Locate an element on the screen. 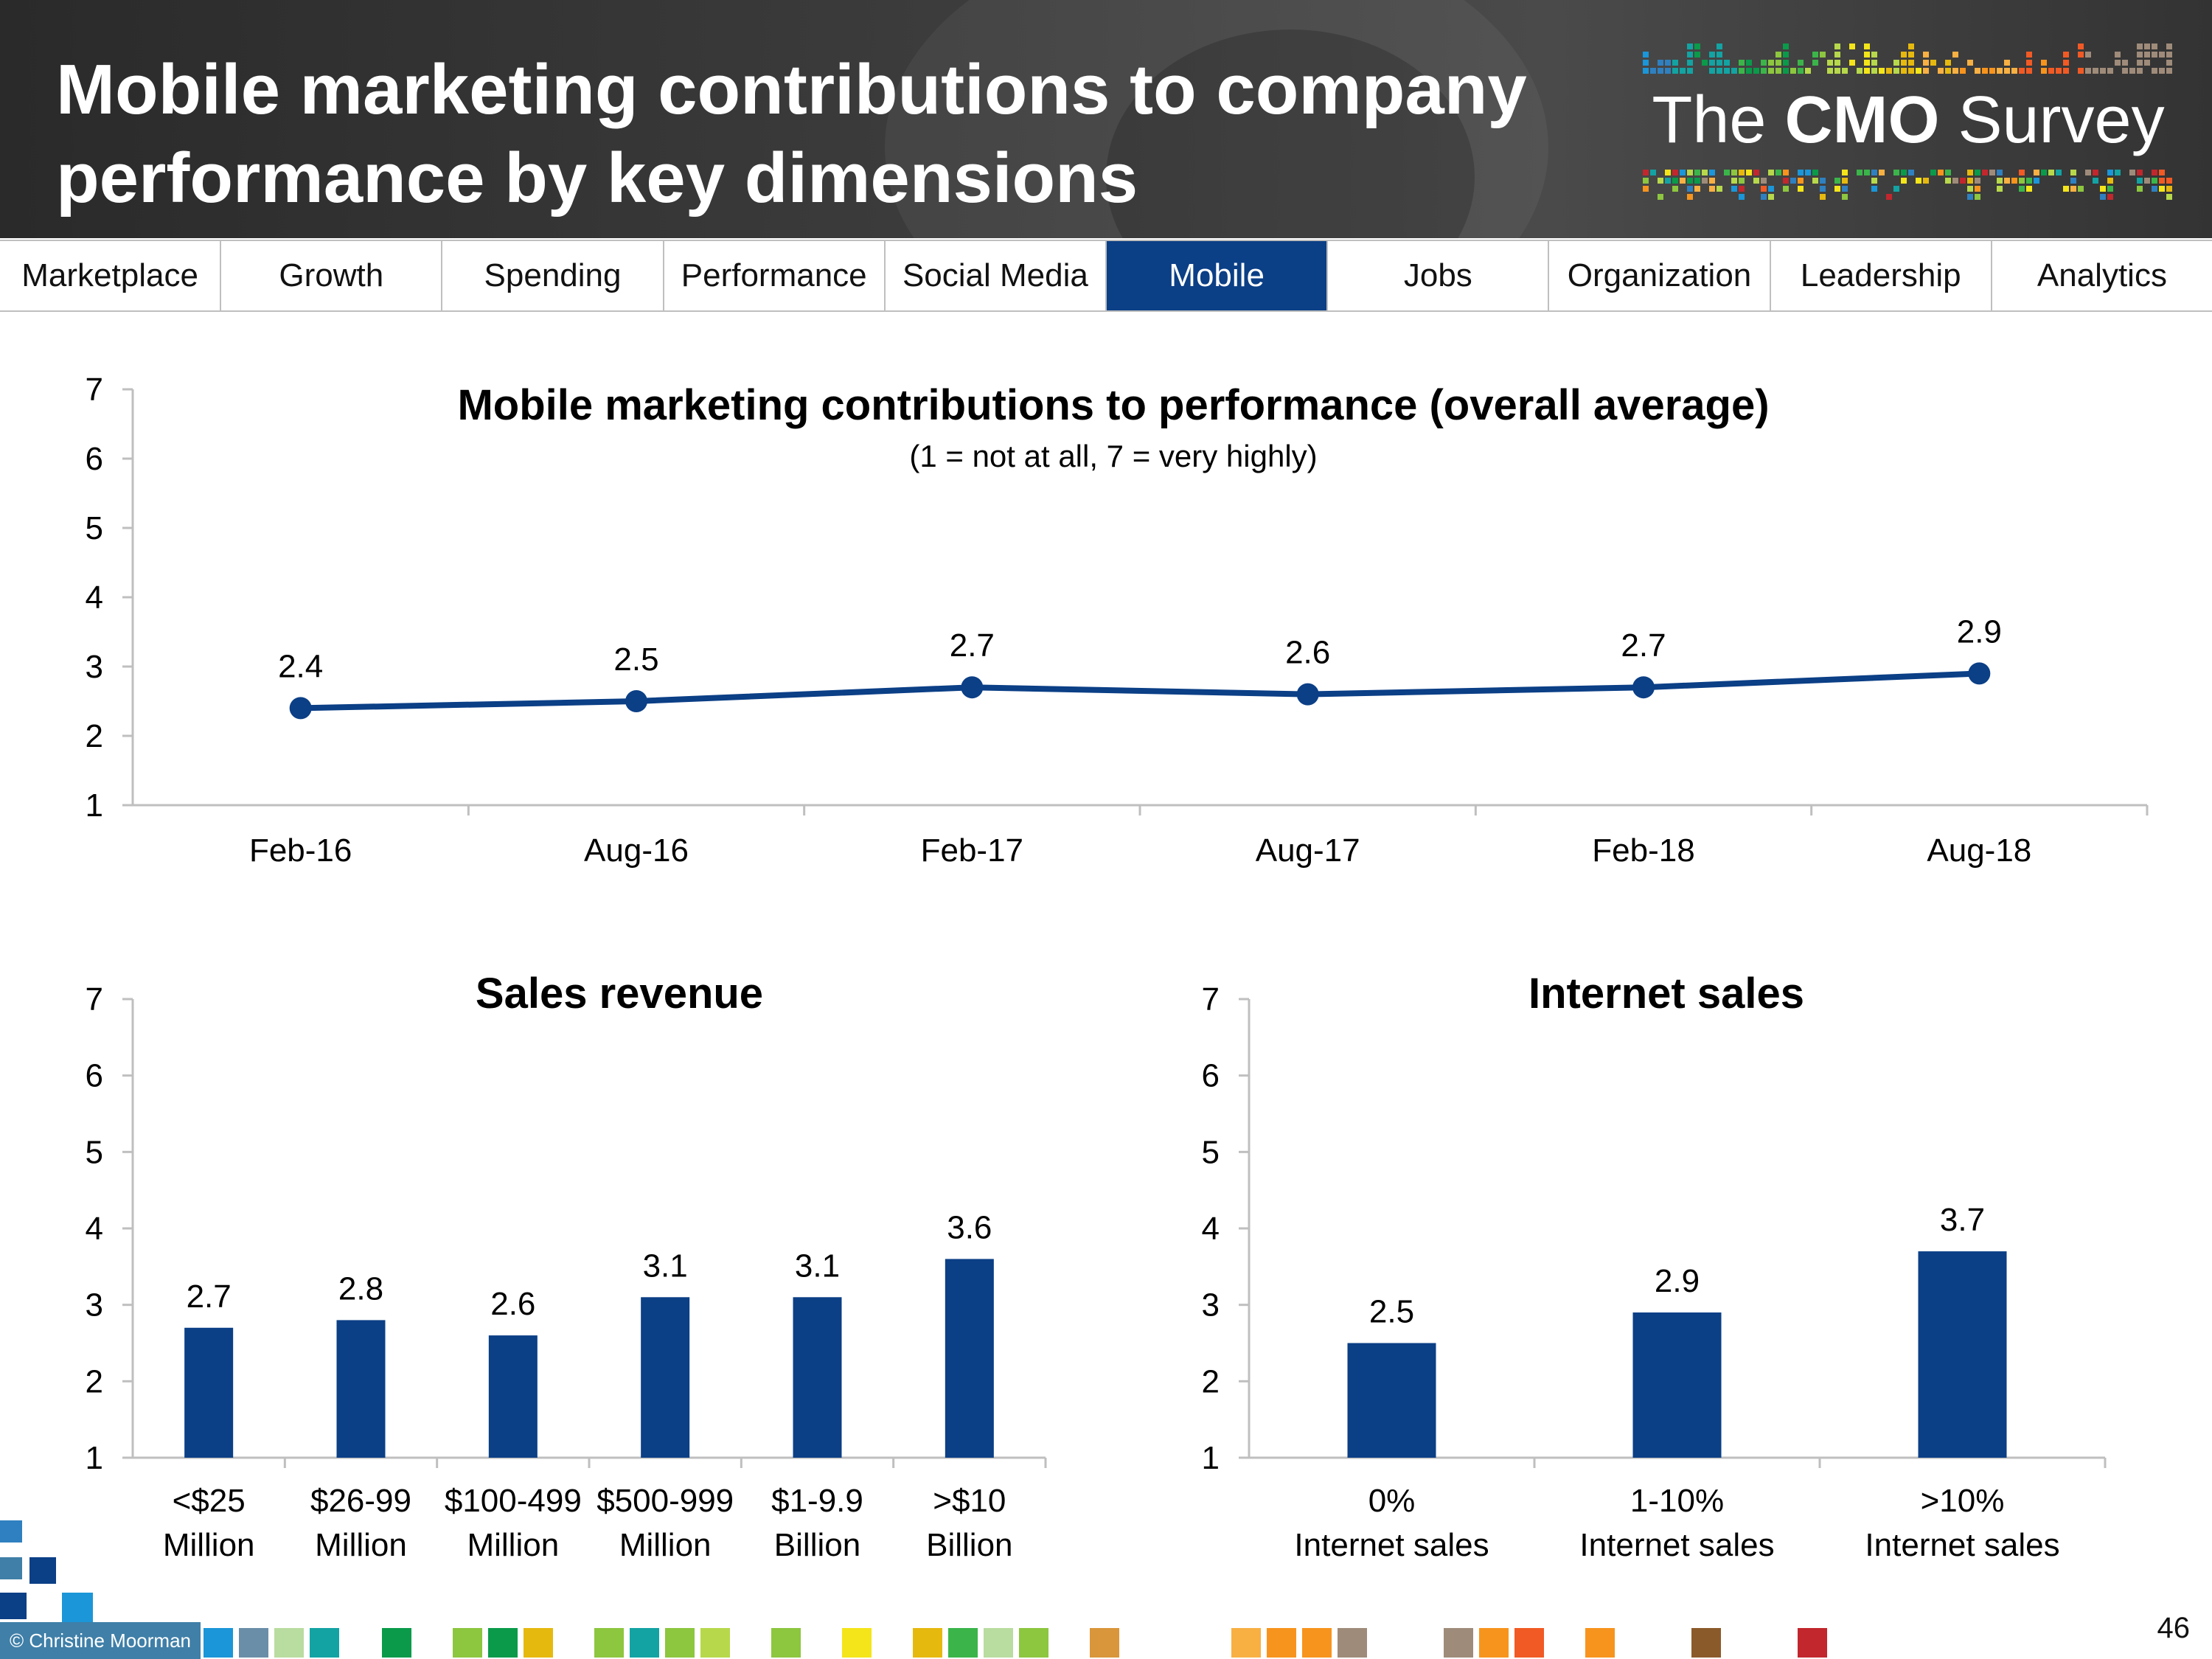 The width and height of the screenshot is (2212, 1659). tab-growth: Growth is located at coordinates (332, 275).